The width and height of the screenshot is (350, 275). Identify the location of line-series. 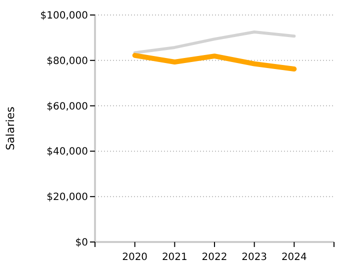
(214, 42).